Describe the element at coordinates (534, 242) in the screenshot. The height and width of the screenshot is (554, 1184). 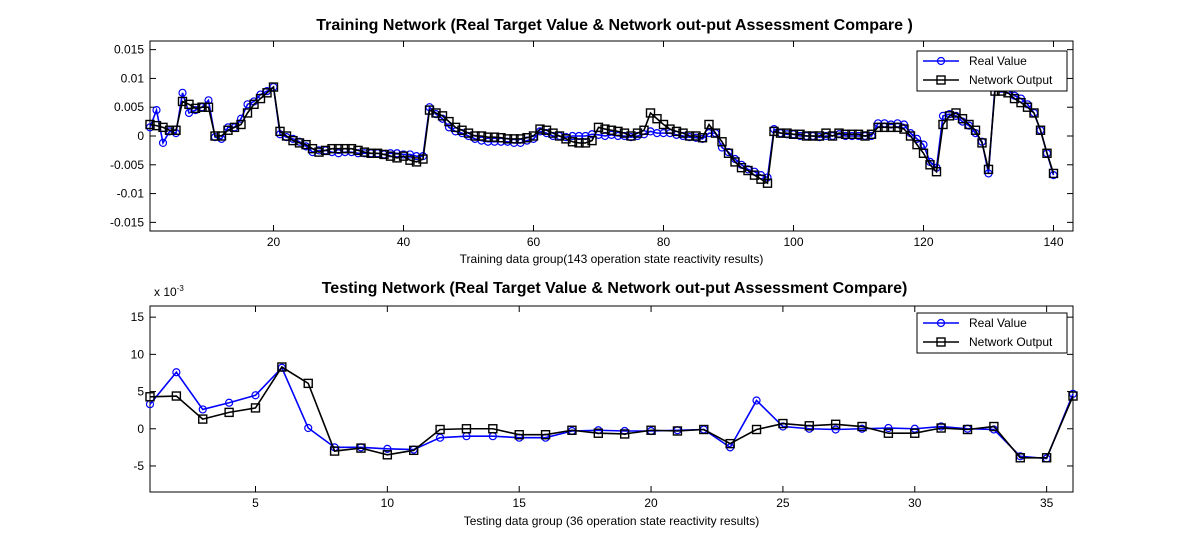
I see `x-tick-label: 60` at that location.